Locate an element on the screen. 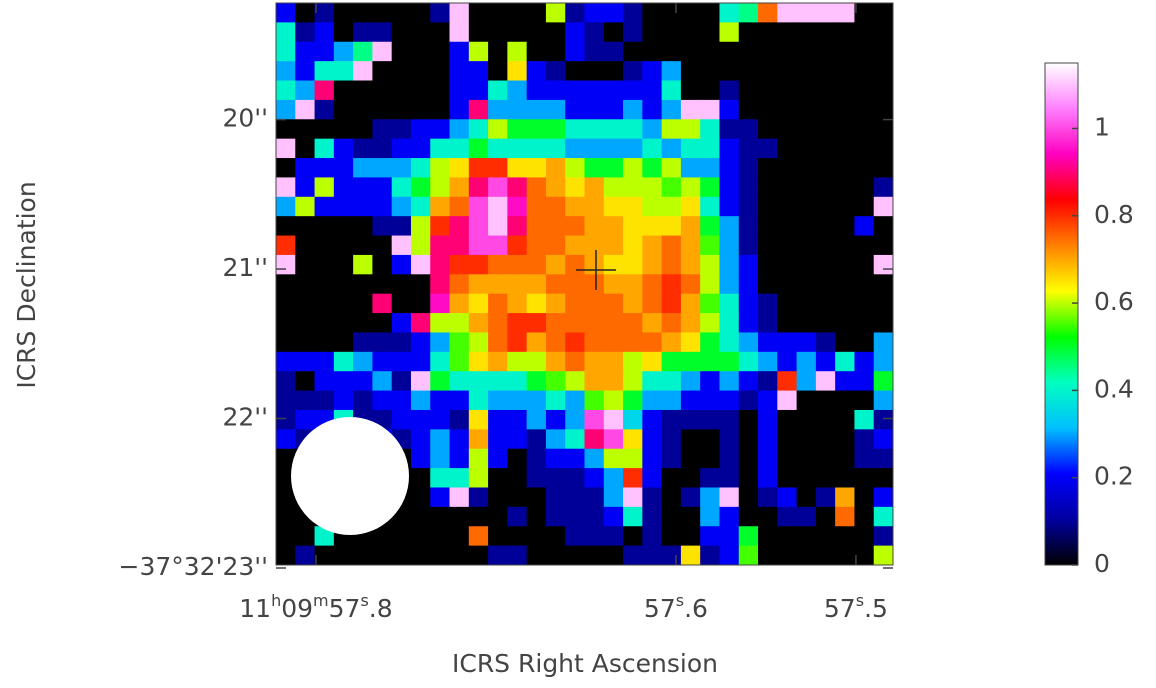 This screenshot has height=688, width=1156. x-tick-label: 57s.6 is located at coordinates (676, 607).